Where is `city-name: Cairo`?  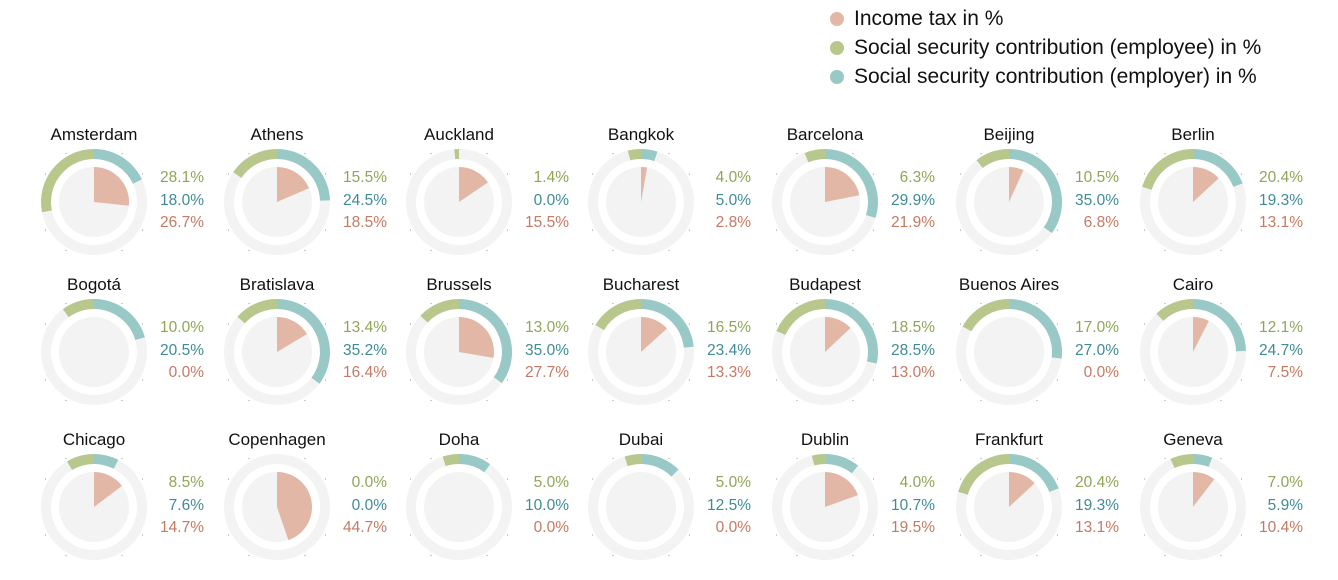
city-name: Cairo is located at coordinates (1193, 284).